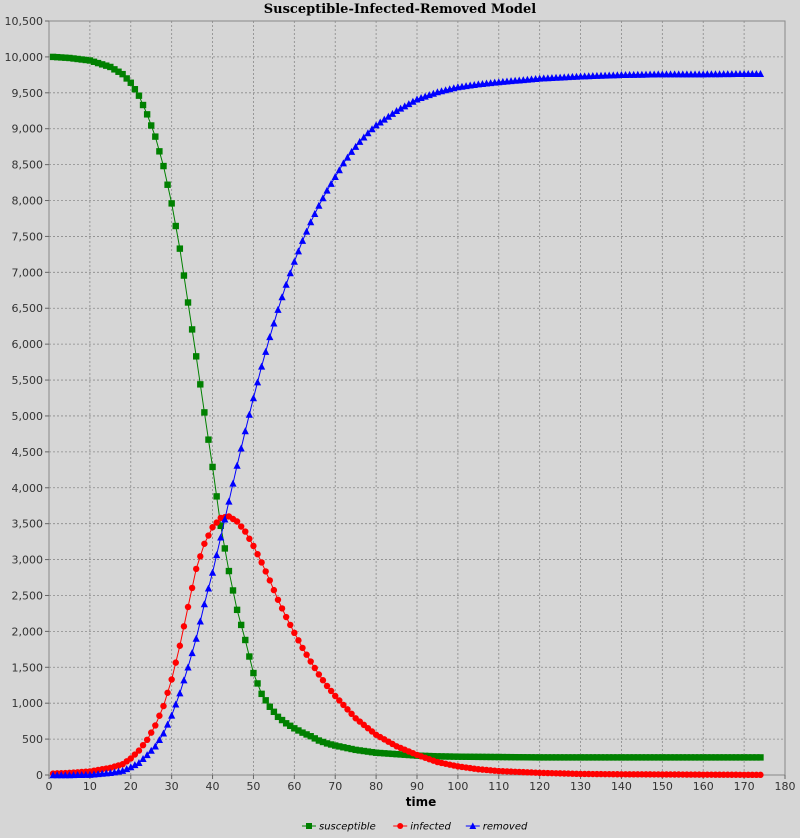  I want to click on y-tick-label: 0, so click(39, 775).